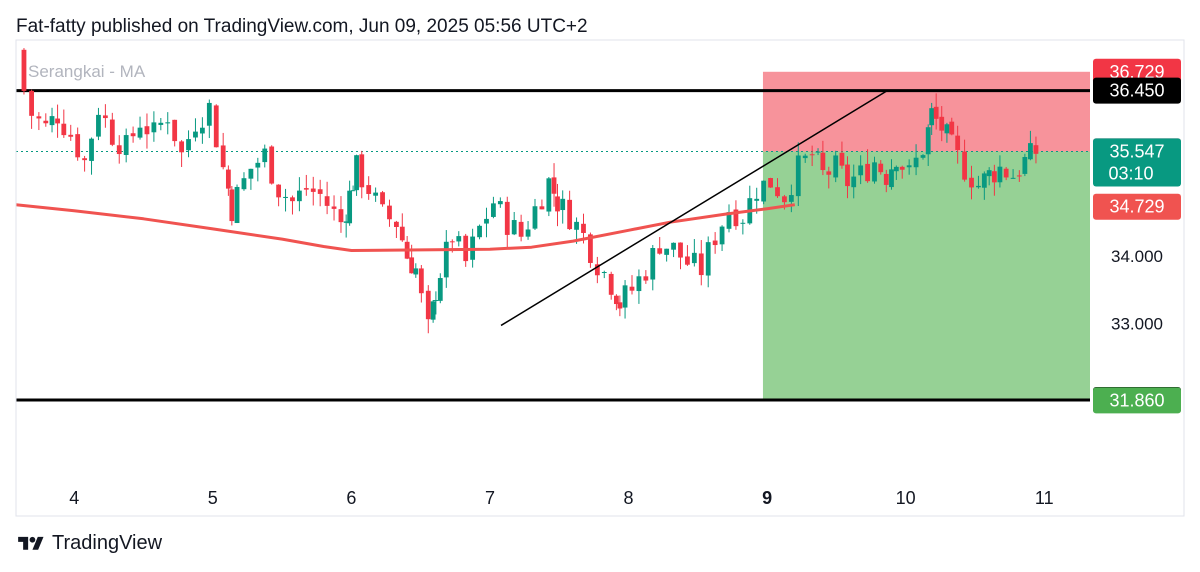  I want to click on ascending-trendline, so click(693, 208).